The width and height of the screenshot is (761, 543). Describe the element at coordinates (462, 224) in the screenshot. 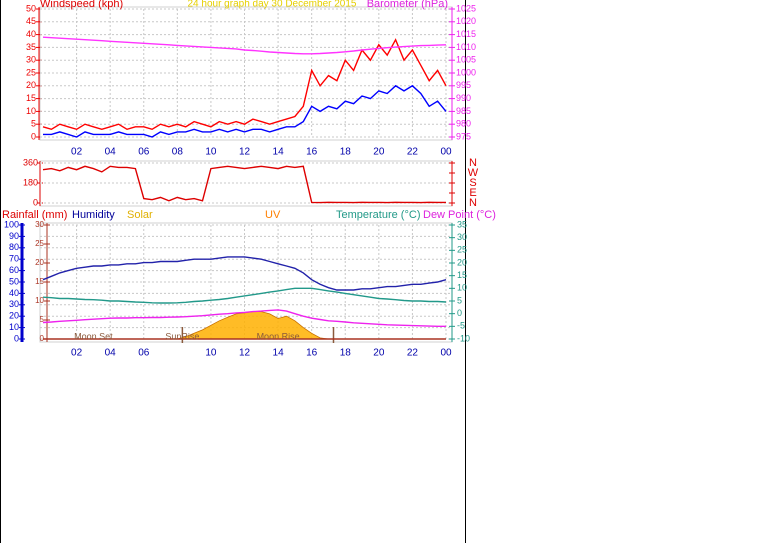

I see `y2-tick-label: 35` at that location.